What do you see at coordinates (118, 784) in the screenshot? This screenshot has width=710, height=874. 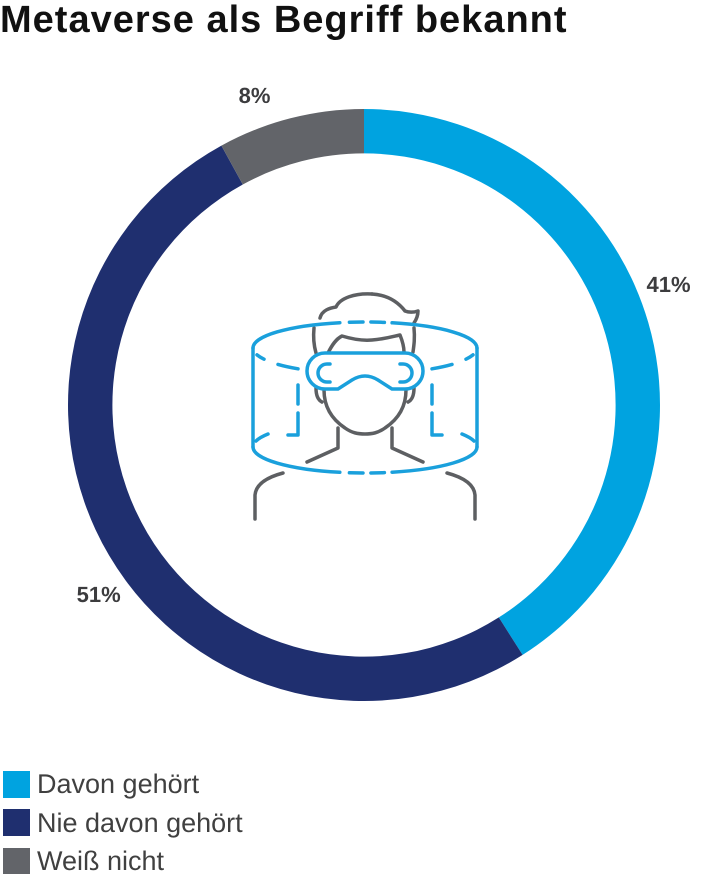 I see `legend-label: Davon gehört` at bounding box center [118, 784].